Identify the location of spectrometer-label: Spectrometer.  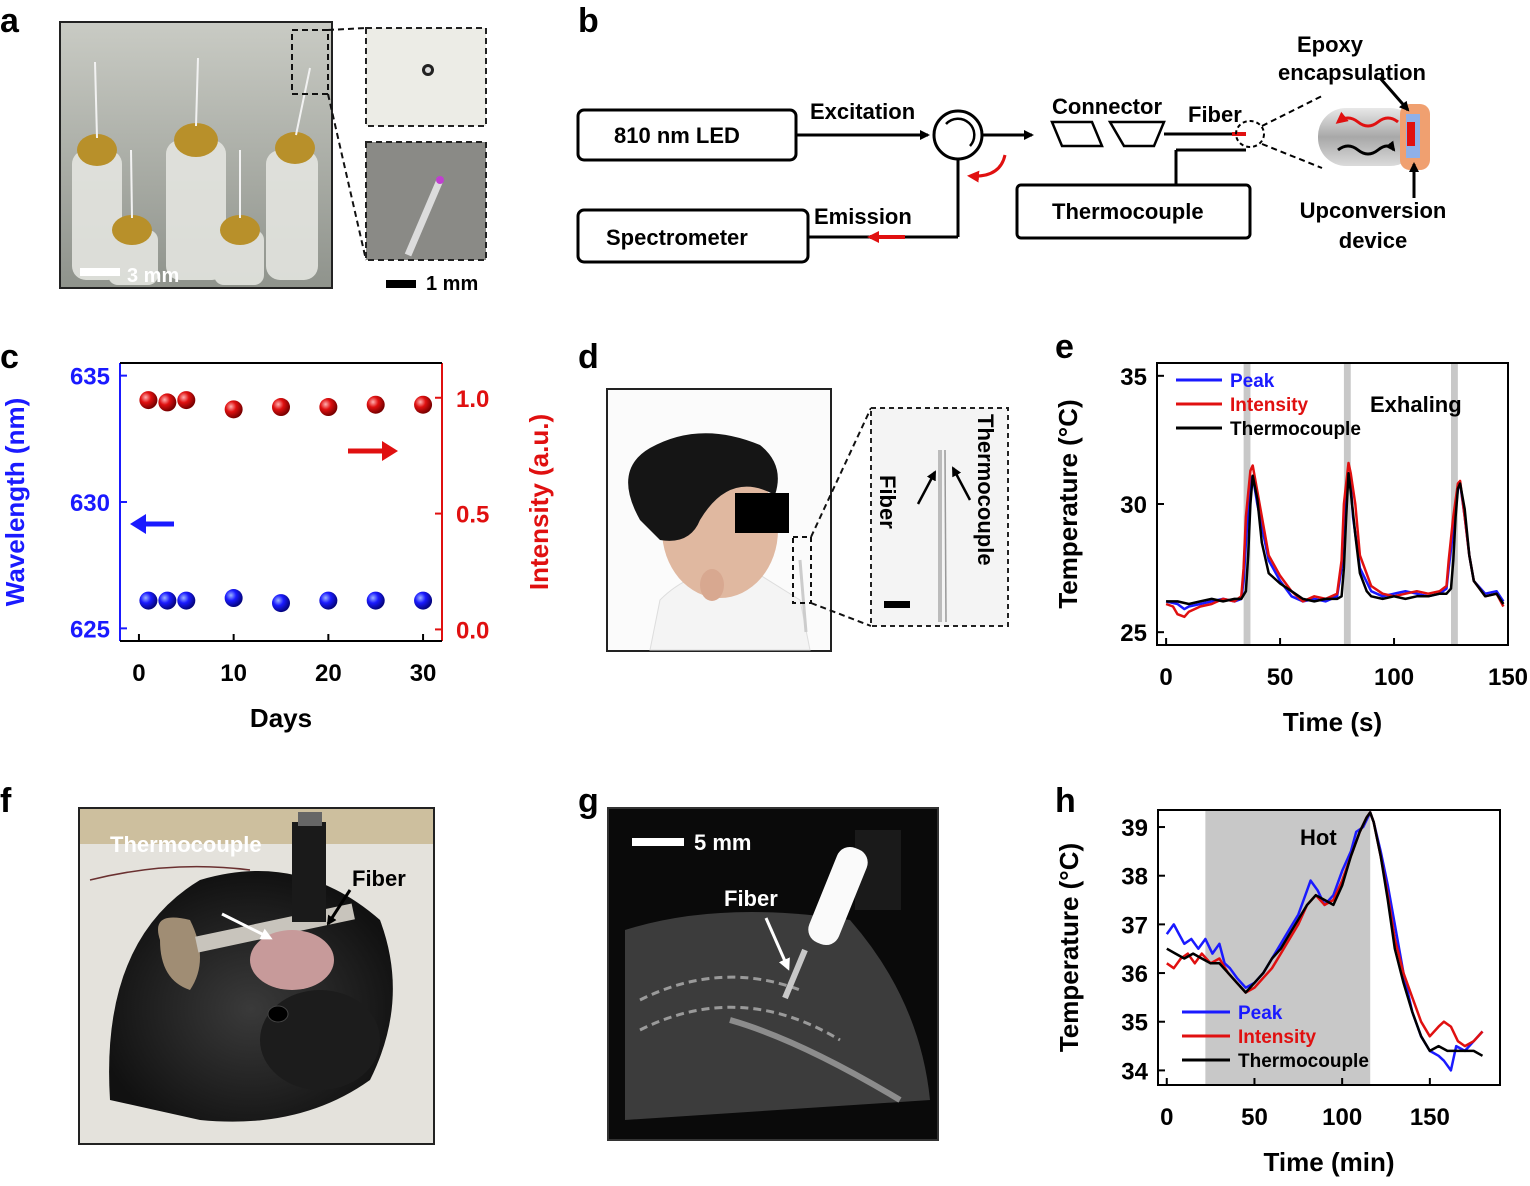
(677, 237).